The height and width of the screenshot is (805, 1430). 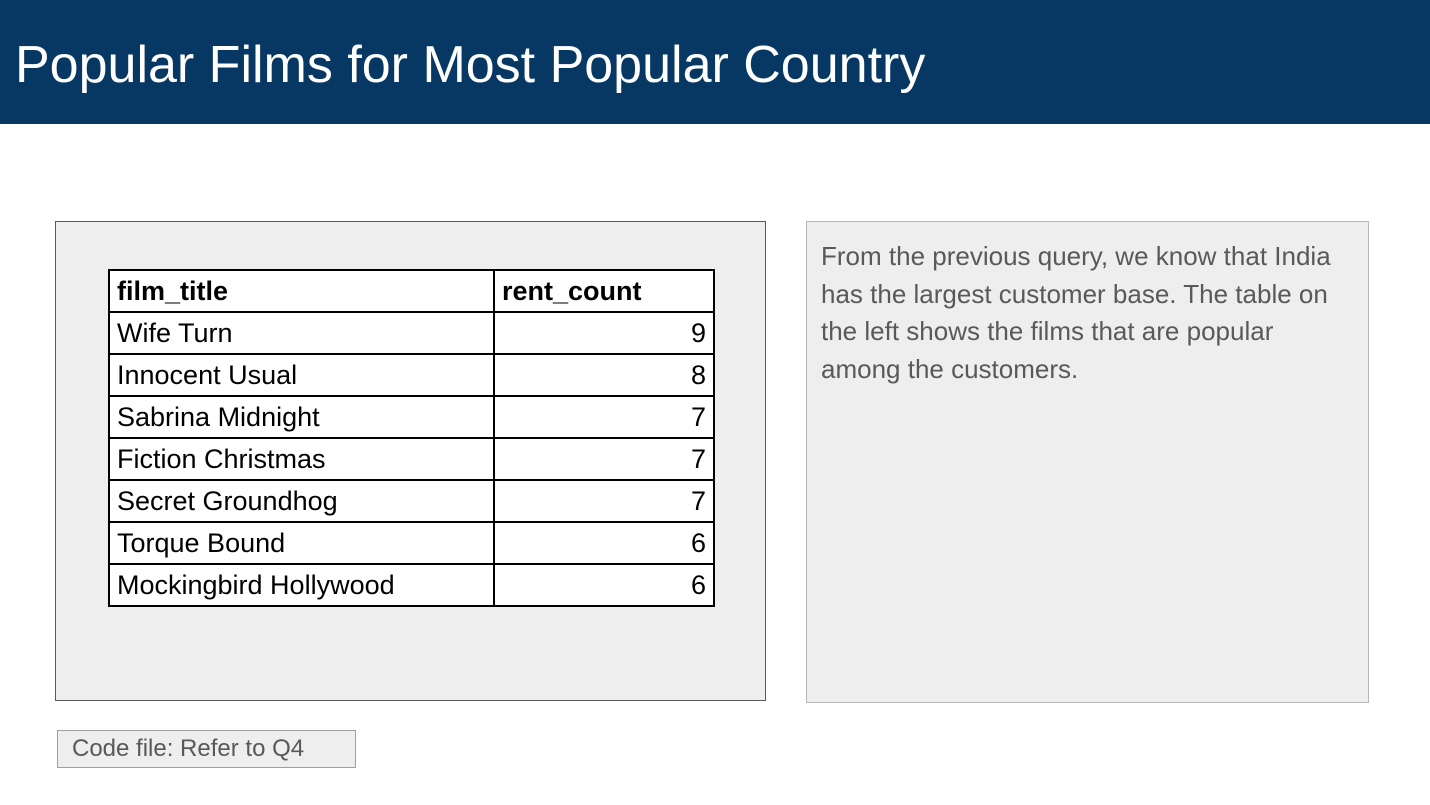 I want to click on film-title-cell: Wife Turn, so click(x=301, y=333).